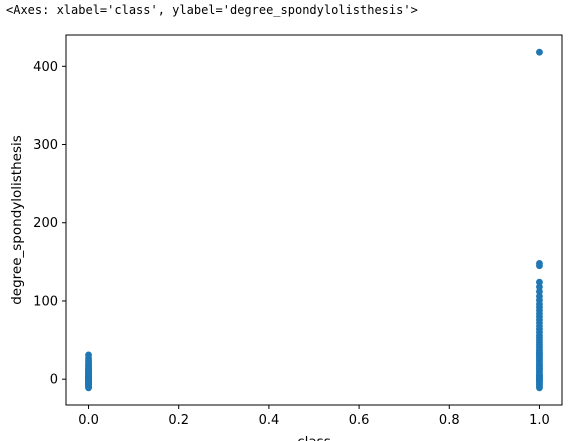  Describe the element at coordinates (314, 416) in the screenshot. I see `x-axis-ticks: 0.0 0.2 0.4 0.6 0.8 1.0` at that location.